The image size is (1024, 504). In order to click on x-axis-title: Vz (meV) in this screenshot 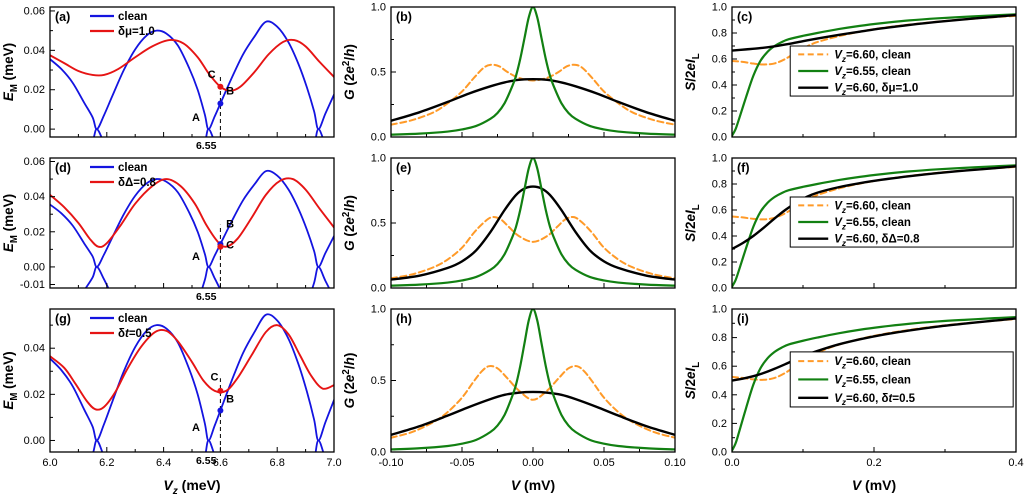, I will do `click(191, 487)`.